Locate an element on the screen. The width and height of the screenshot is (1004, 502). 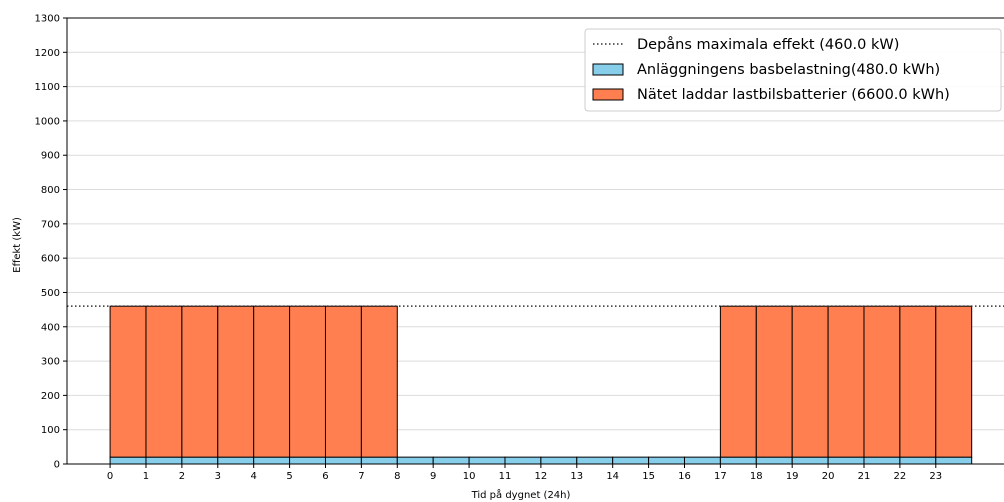
y-tick-label: 1200 is located at coordinates (47, 53).